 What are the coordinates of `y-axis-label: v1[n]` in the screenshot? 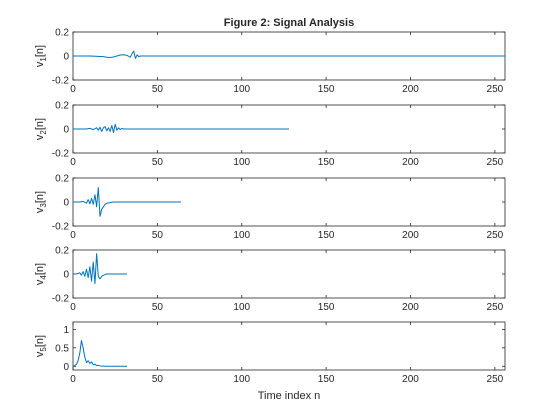 It's located at (41, 56).